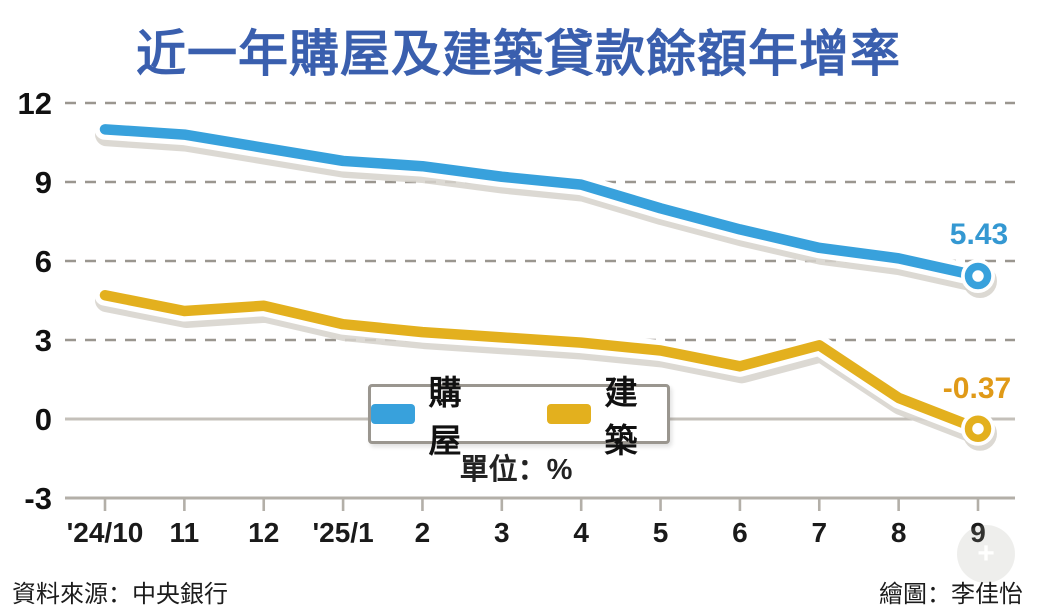 The height and width of the screenshot is (612, 1037). What do you see at coordinates (569, 414) in the screenshot?
I see `construction-swatch-icon` at bounding box center [569, 414].